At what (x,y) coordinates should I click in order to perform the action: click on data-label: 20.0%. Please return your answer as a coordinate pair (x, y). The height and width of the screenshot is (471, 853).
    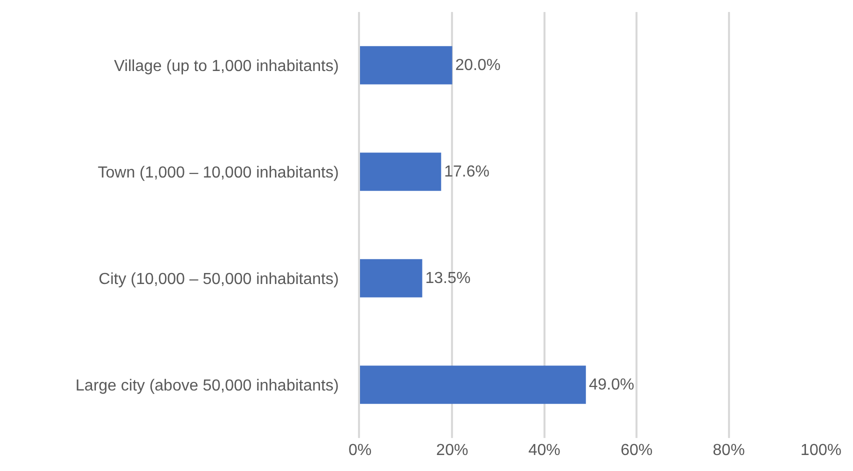
    Looking at the image, I should click on (478, 65).